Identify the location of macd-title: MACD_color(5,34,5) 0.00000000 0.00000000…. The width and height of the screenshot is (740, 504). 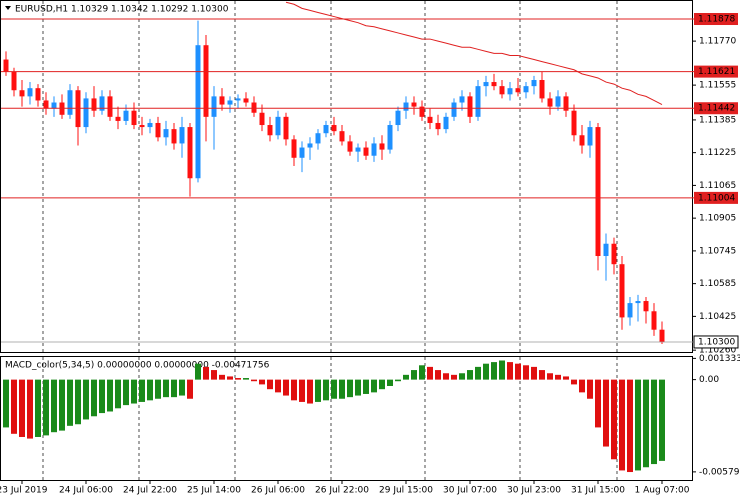
(137, 366).